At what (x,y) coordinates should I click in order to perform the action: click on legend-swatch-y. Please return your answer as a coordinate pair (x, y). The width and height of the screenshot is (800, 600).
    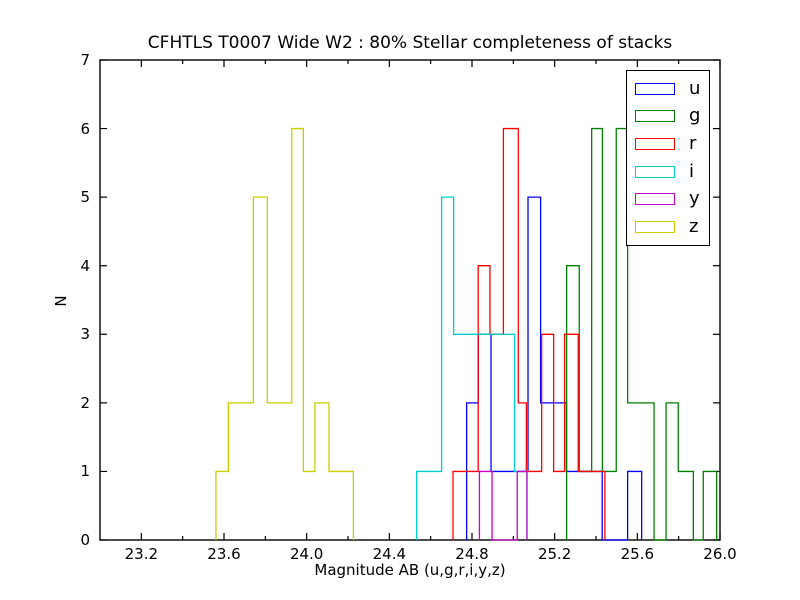
    Looking at the image, I should click on (655, 199).